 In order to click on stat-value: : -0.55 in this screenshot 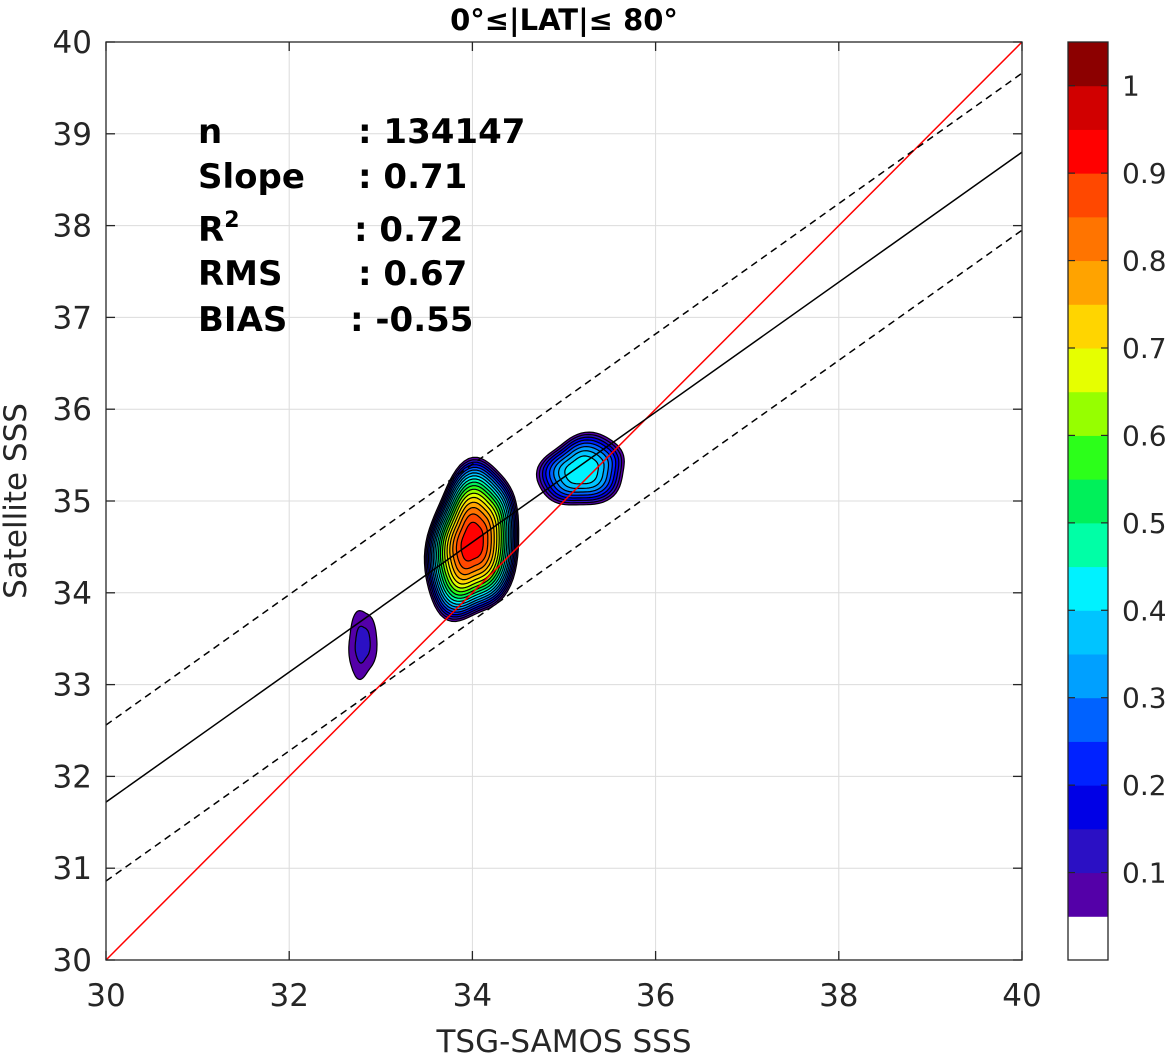, I will do `click(411, 320)`.